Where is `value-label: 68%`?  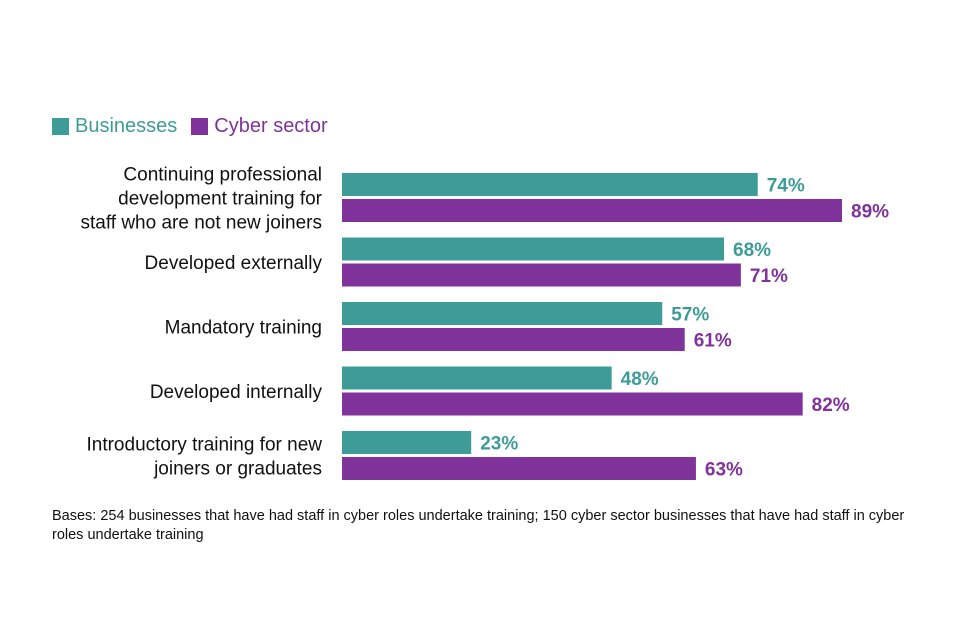 value-label: 68% is located at coordinates (752, 250).